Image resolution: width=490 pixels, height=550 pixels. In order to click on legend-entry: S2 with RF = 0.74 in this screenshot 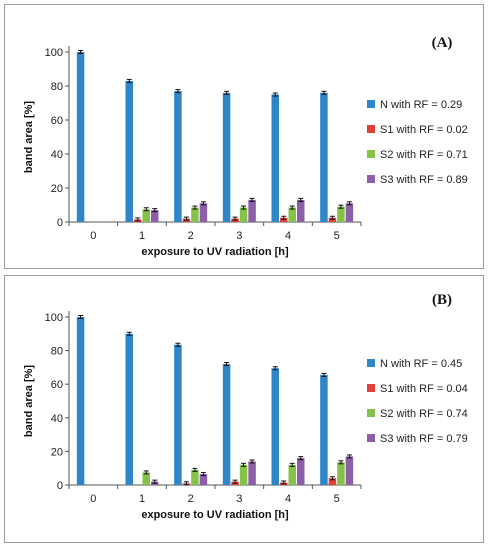, I will do `click(424, 414)`.